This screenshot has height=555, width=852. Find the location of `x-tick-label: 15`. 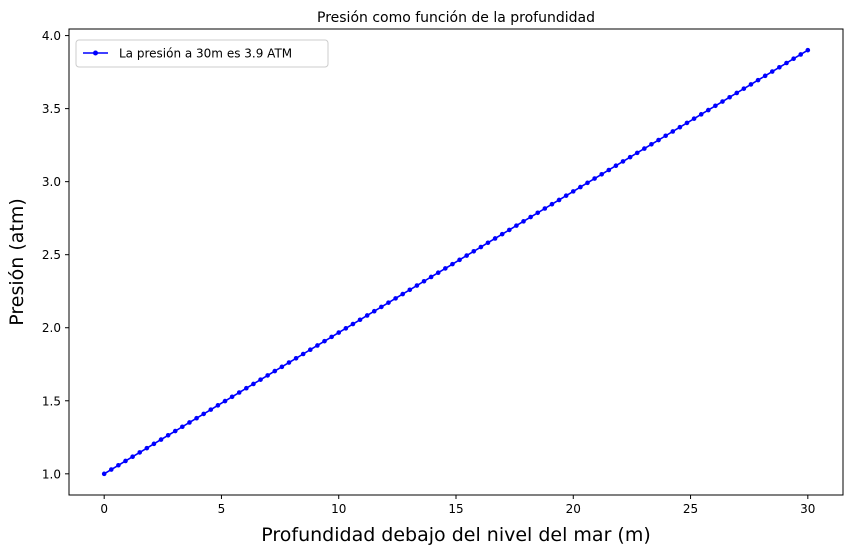

x-tick-label: 15 is located at coordinates (455, 509).